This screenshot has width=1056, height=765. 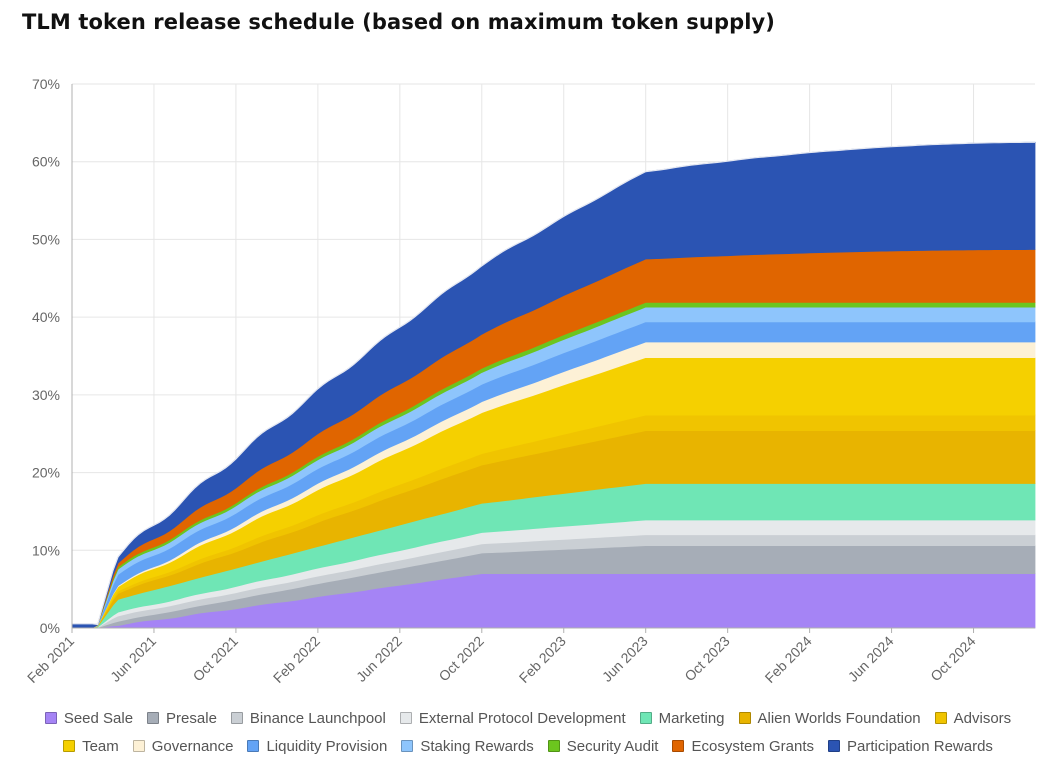 I want to click on x-tick-label: Oct 2024, so click(x=953, y=659).